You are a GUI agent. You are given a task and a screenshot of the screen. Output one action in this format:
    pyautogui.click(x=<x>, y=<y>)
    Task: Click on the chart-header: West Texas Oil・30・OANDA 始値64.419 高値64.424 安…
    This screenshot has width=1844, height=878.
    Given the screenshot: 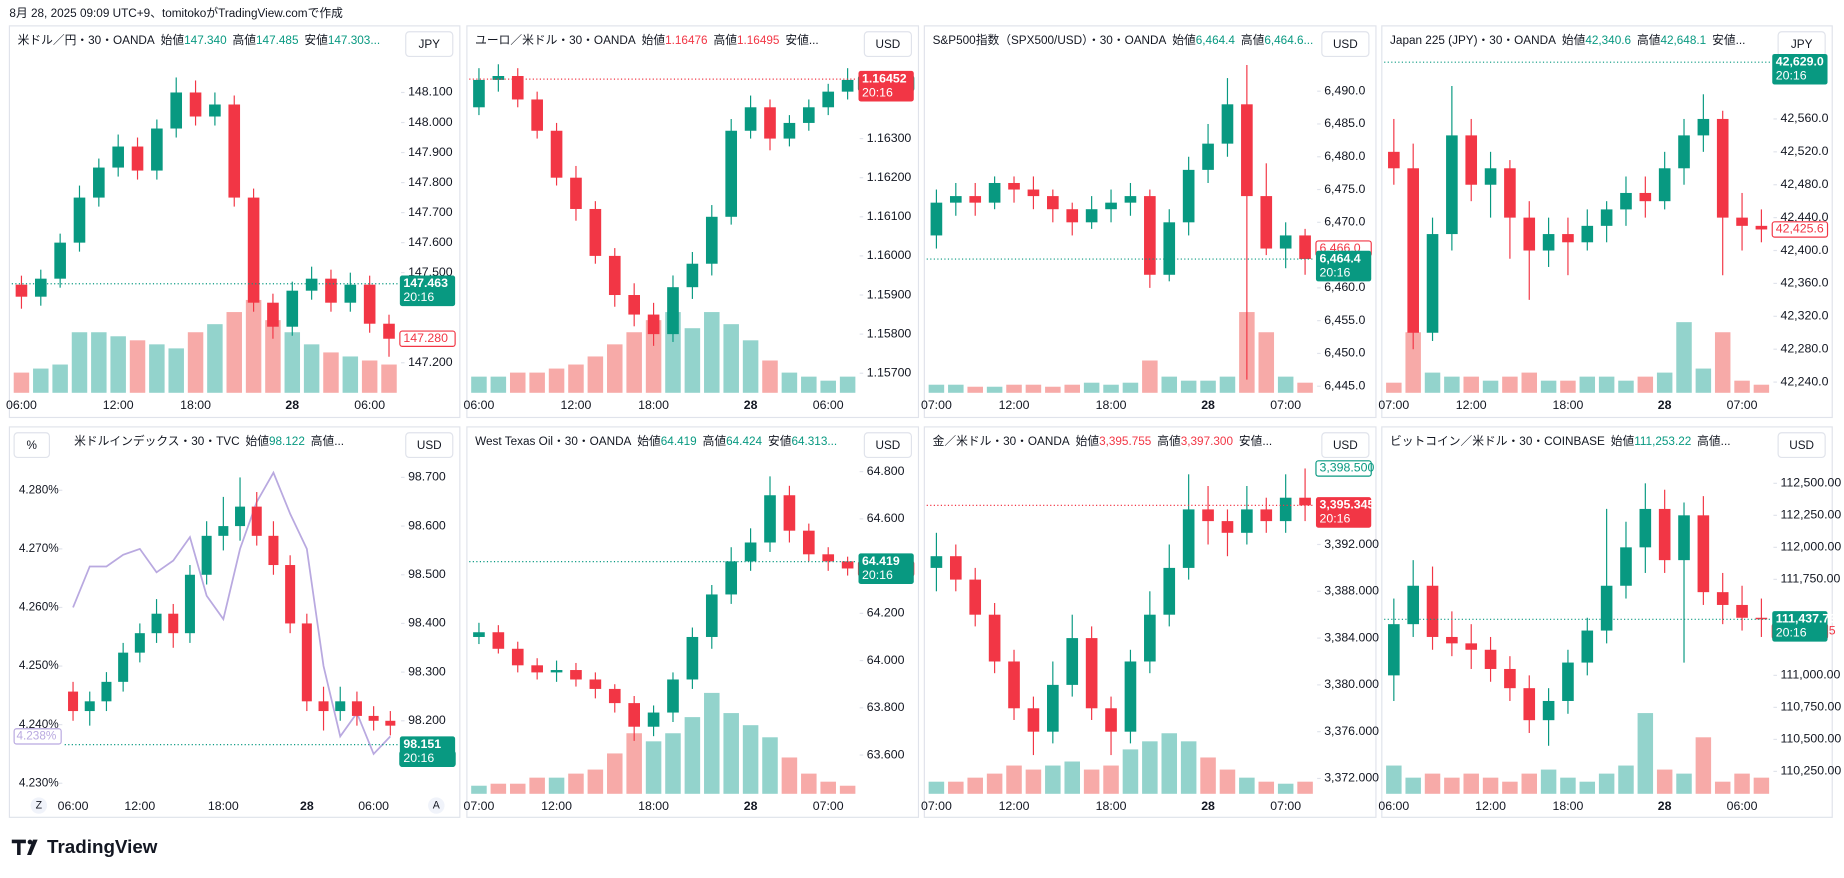 What is the action you would take?
    pyautogui.click(x=656, y=441)
    